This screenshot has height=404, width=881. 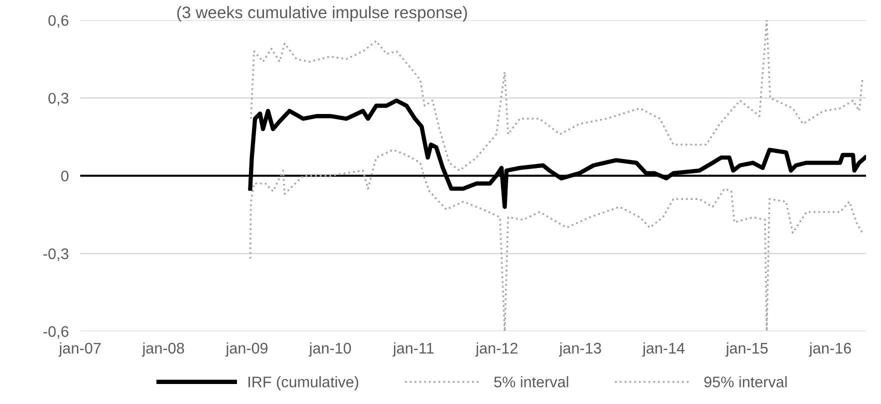 I want to click on x-tick-label: jan-09, so click(x=246, y=349).